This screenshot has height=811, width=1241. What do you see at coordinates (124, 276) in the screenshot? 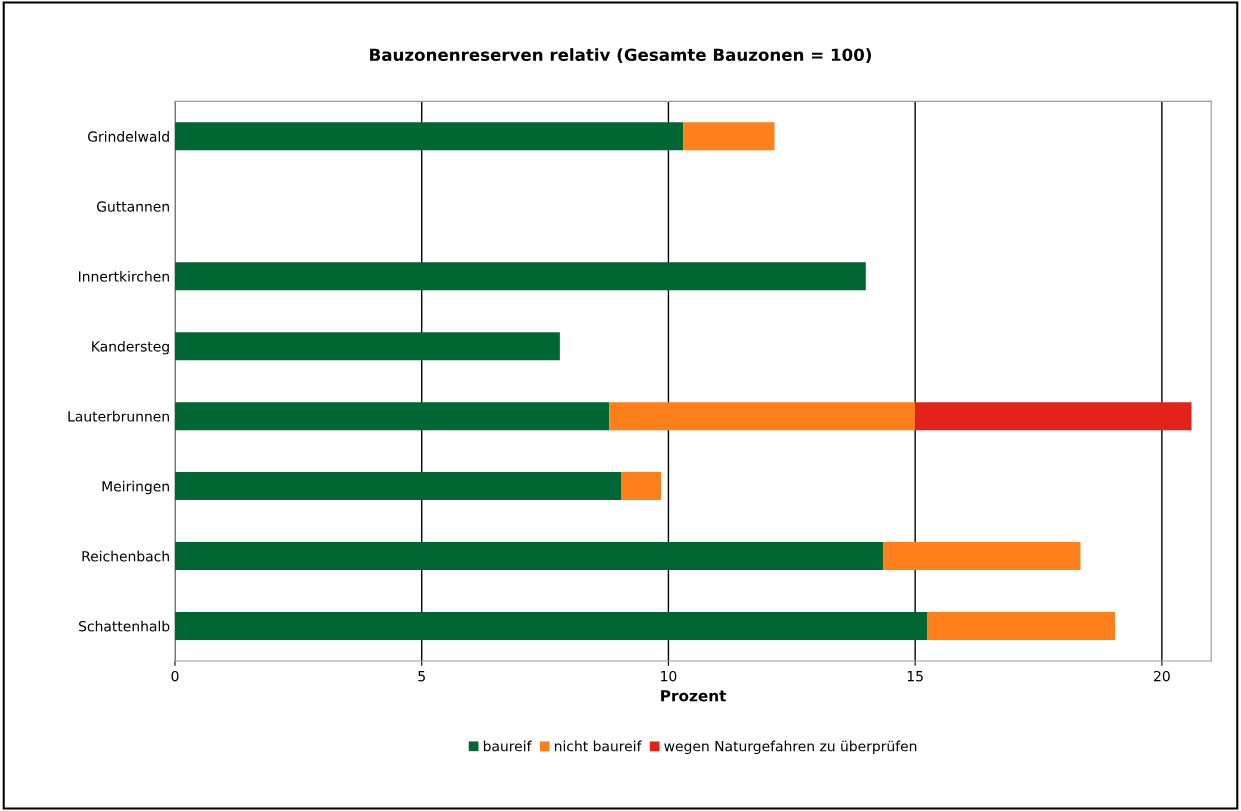
I see `y-tick-label: Innertkirchen` at bounding box center [124, 276].